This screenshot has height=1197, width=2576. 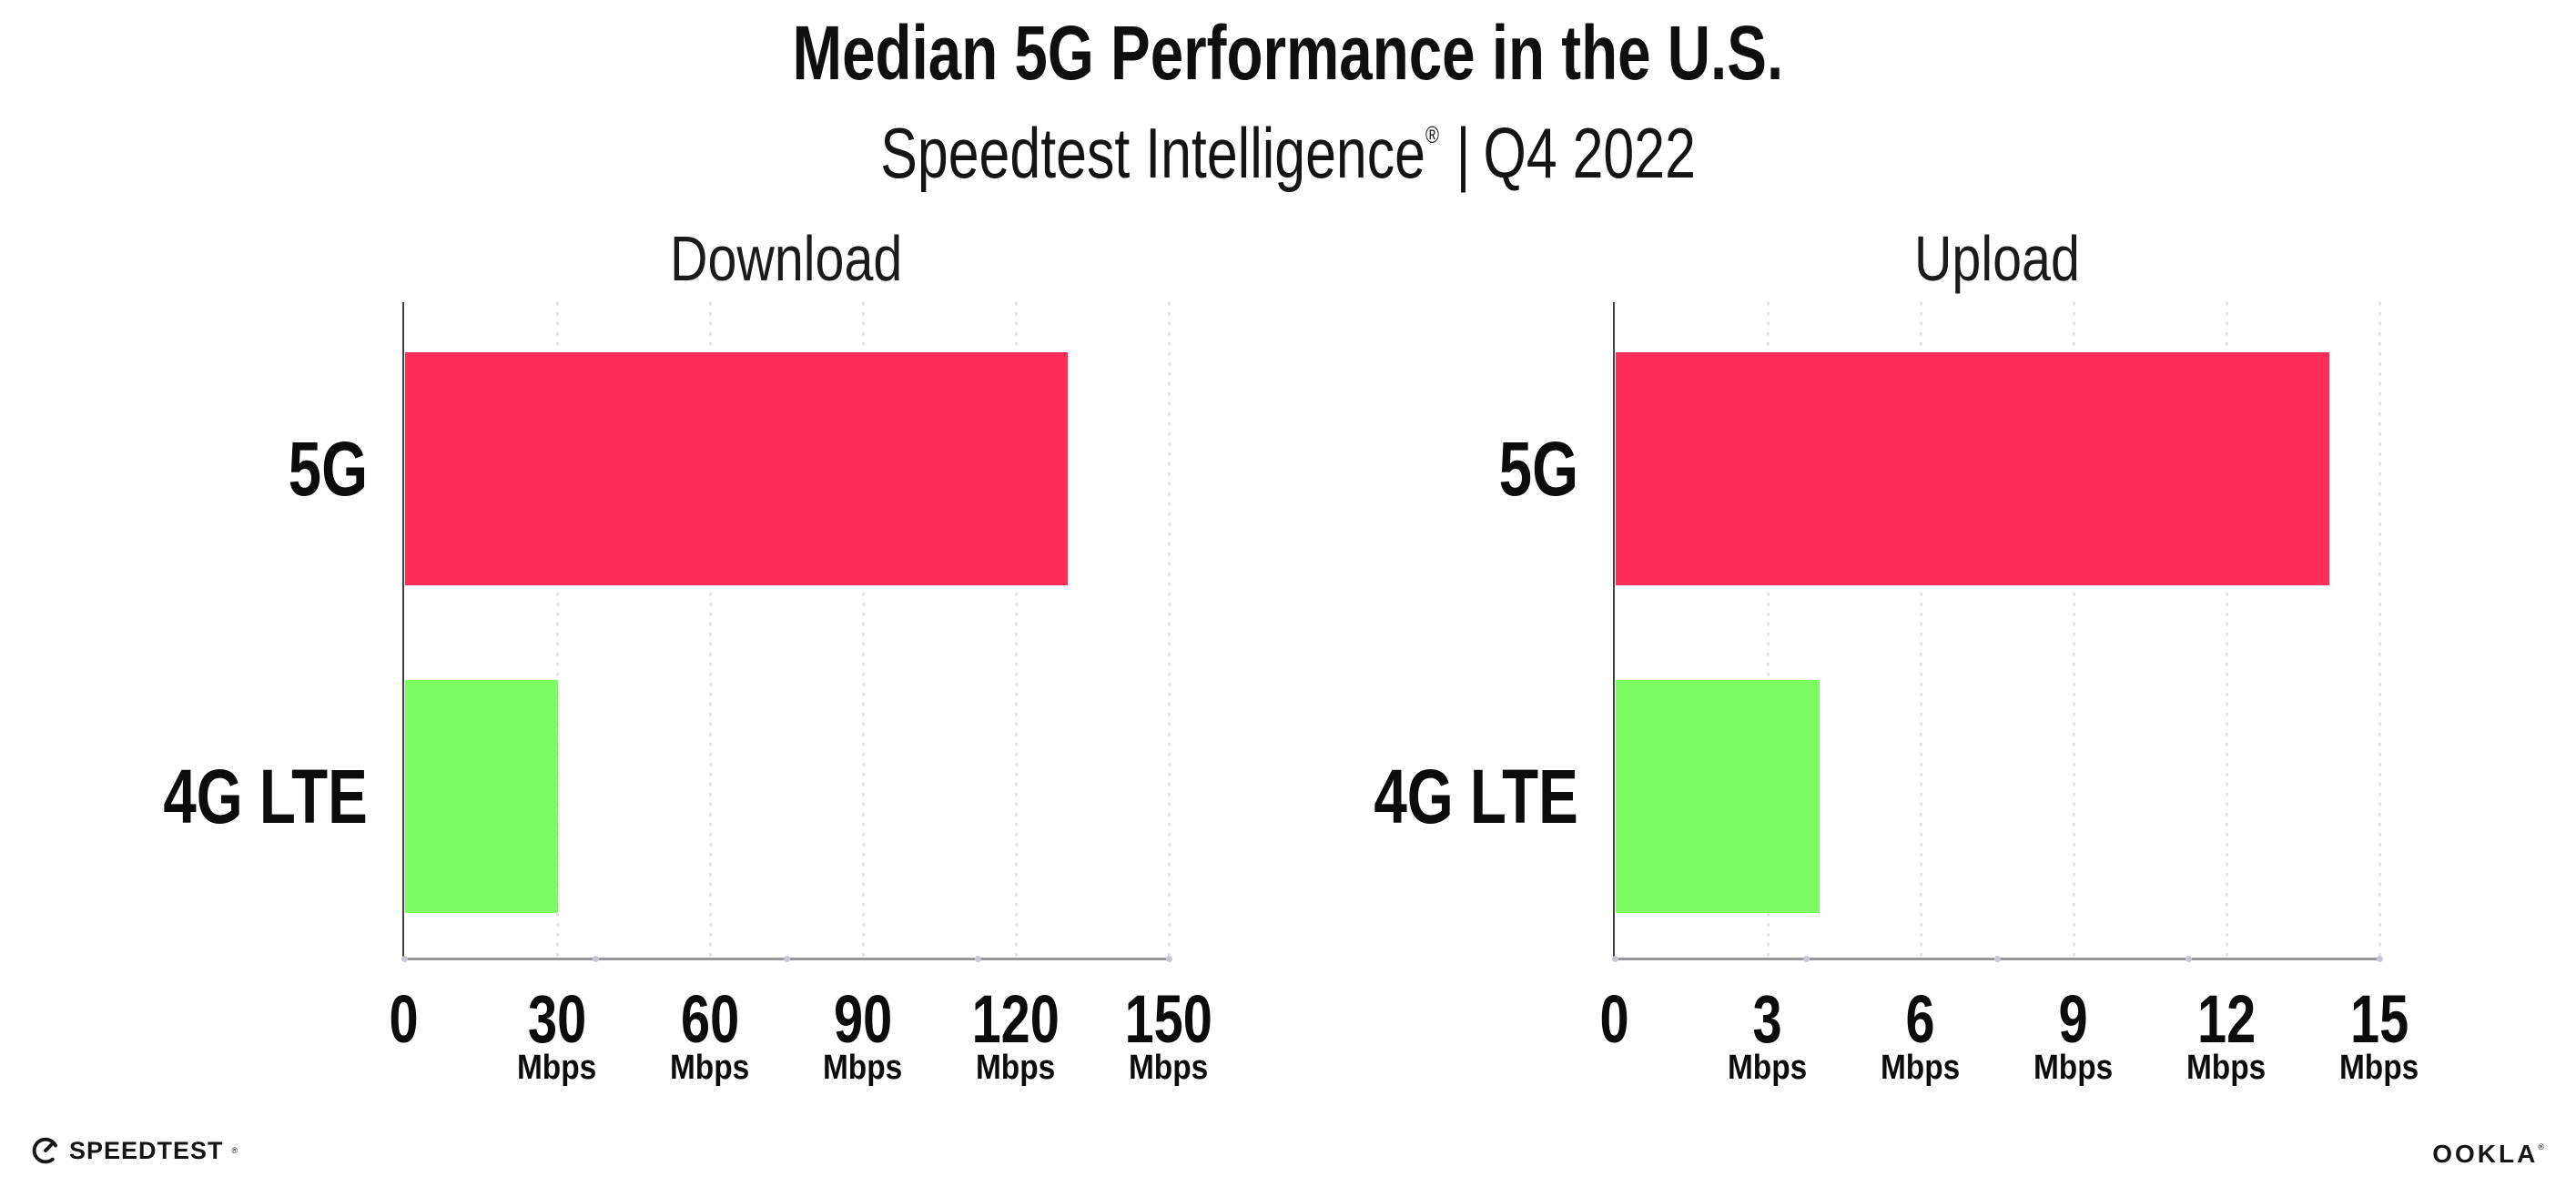 What do you see at coordinates (1589, 153) in the screenshot?
I see `subtitle-period: Q4 2022` at bounding box center [1589, 153].